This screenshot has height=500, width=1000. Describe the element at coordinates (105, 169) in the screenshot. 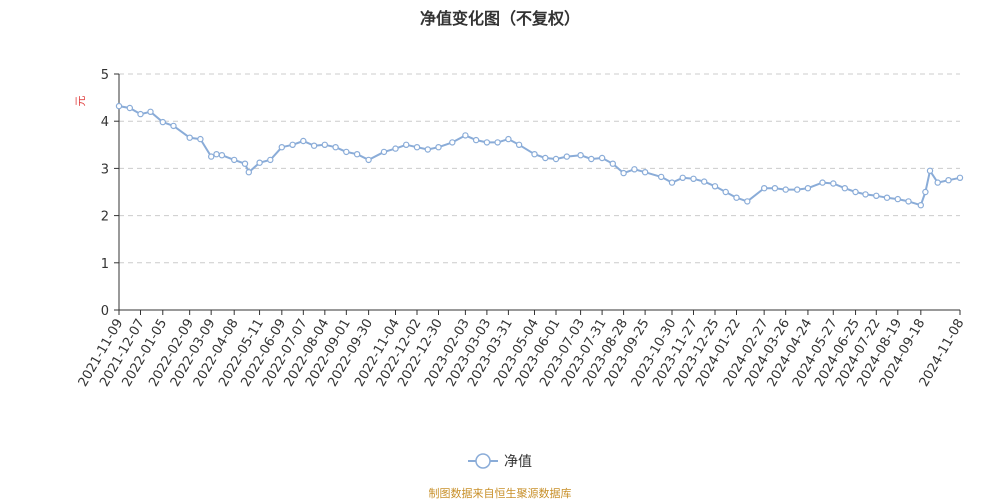

I see `y-tick-label: 3` at that location.